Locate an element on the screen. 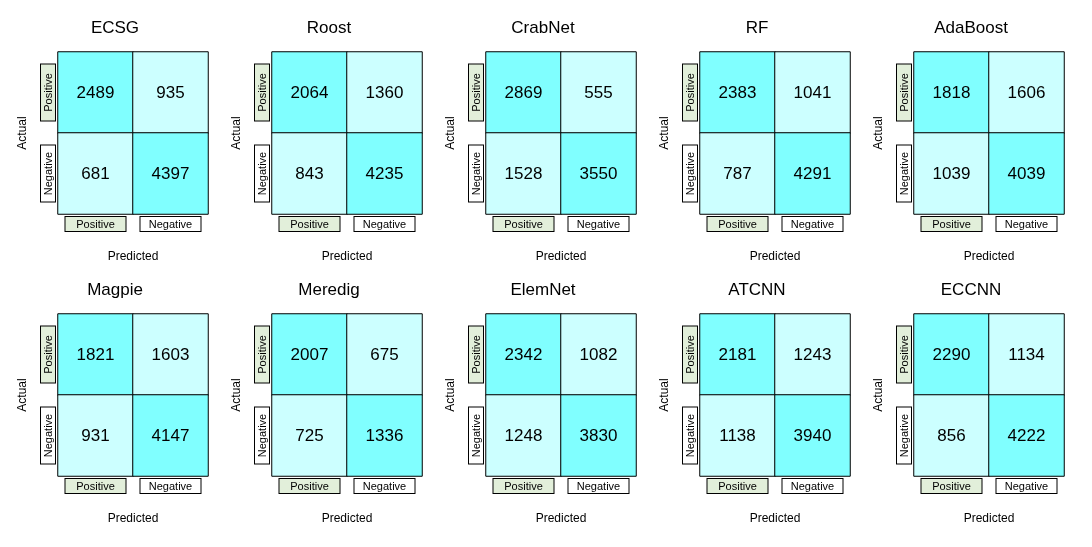 The height and width of the screenshot is (547, 1092). data-label: 1248 is located at coordinates (523, 435).